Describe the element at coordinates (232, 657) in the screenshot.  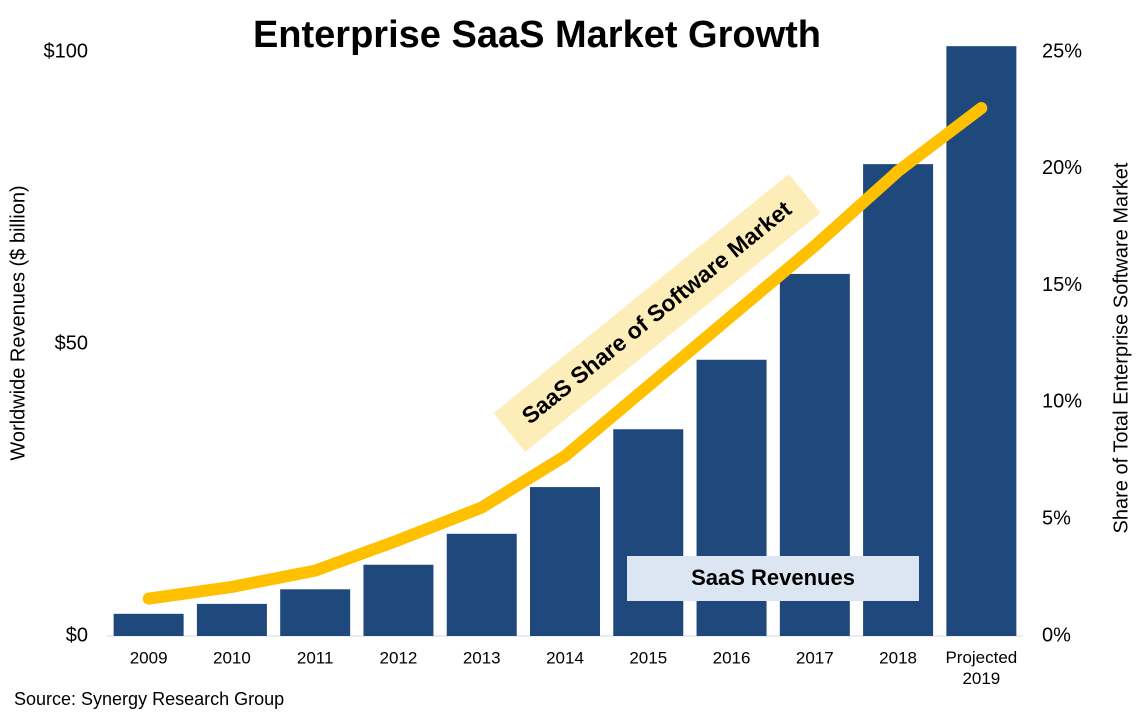
I see `x-tick-label: 2010` at that location.